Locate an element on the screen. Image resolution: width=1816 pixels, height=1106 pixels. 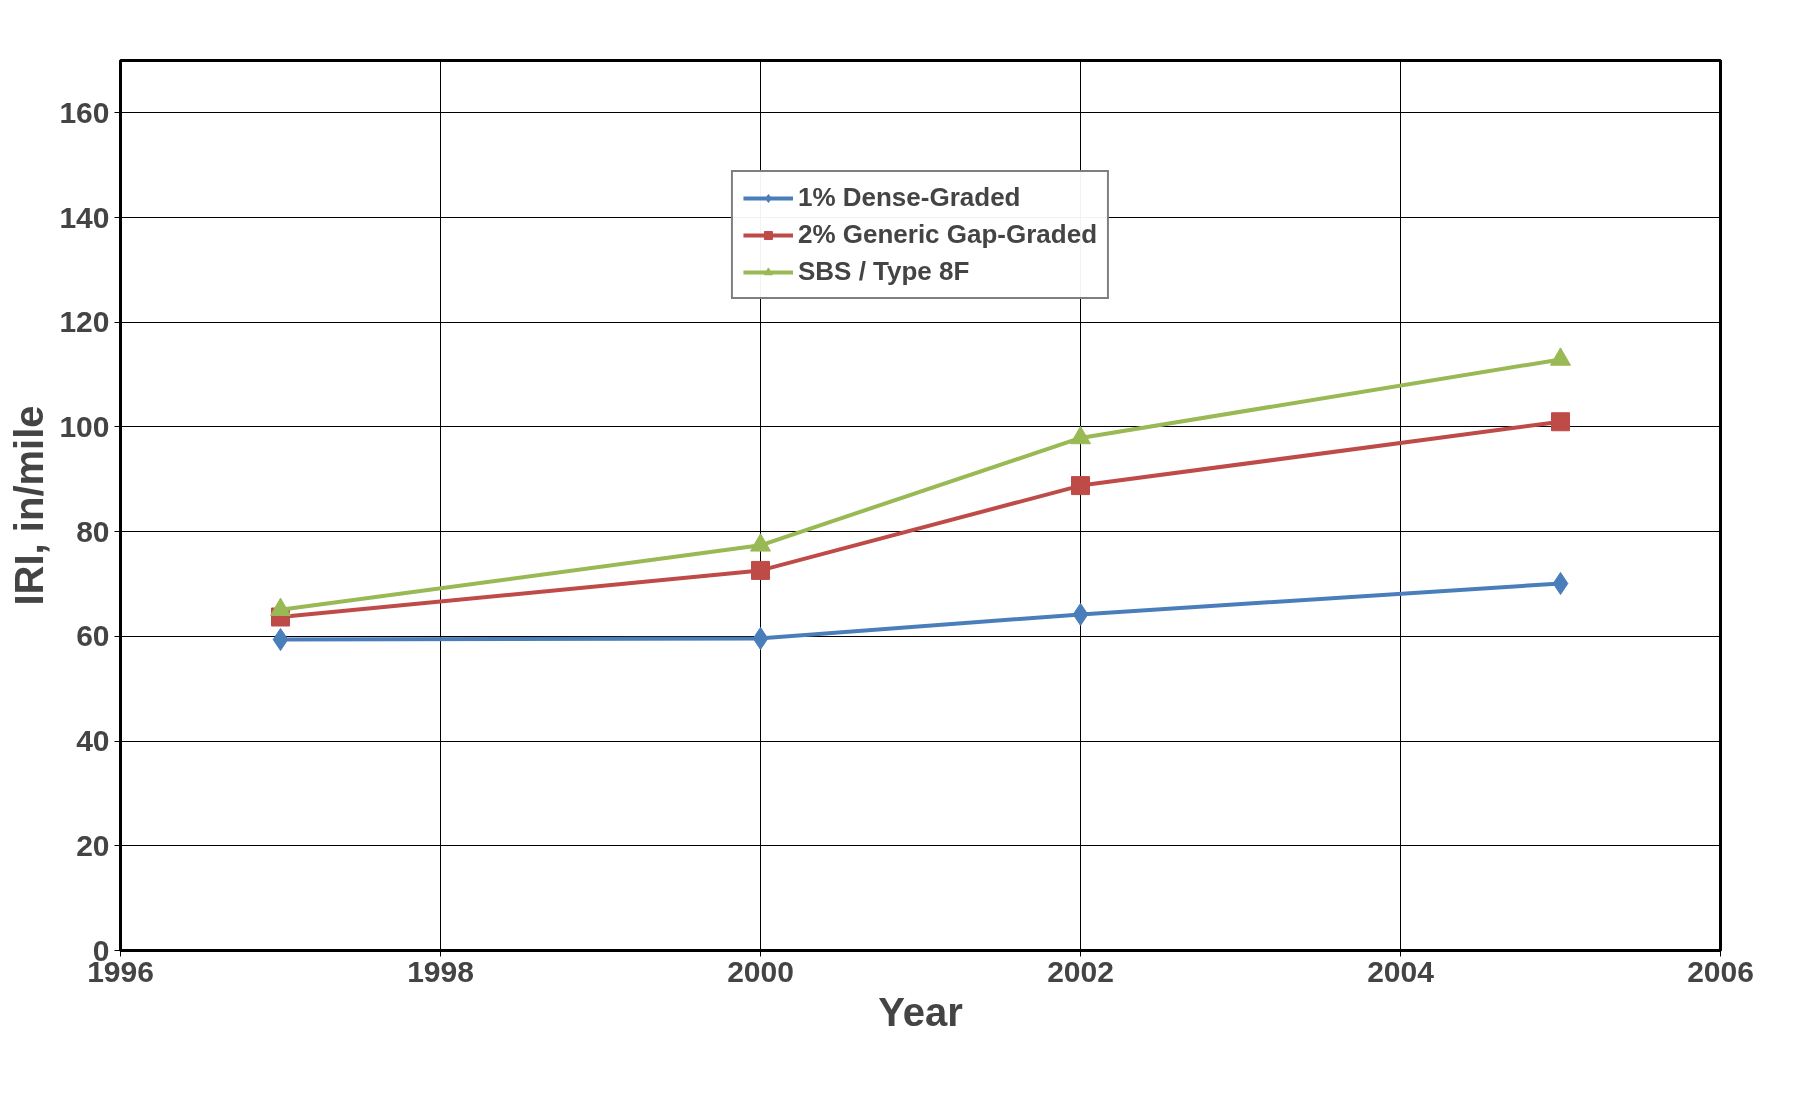
x-tick-label: 2002 is located at coordinates (1080, 971).